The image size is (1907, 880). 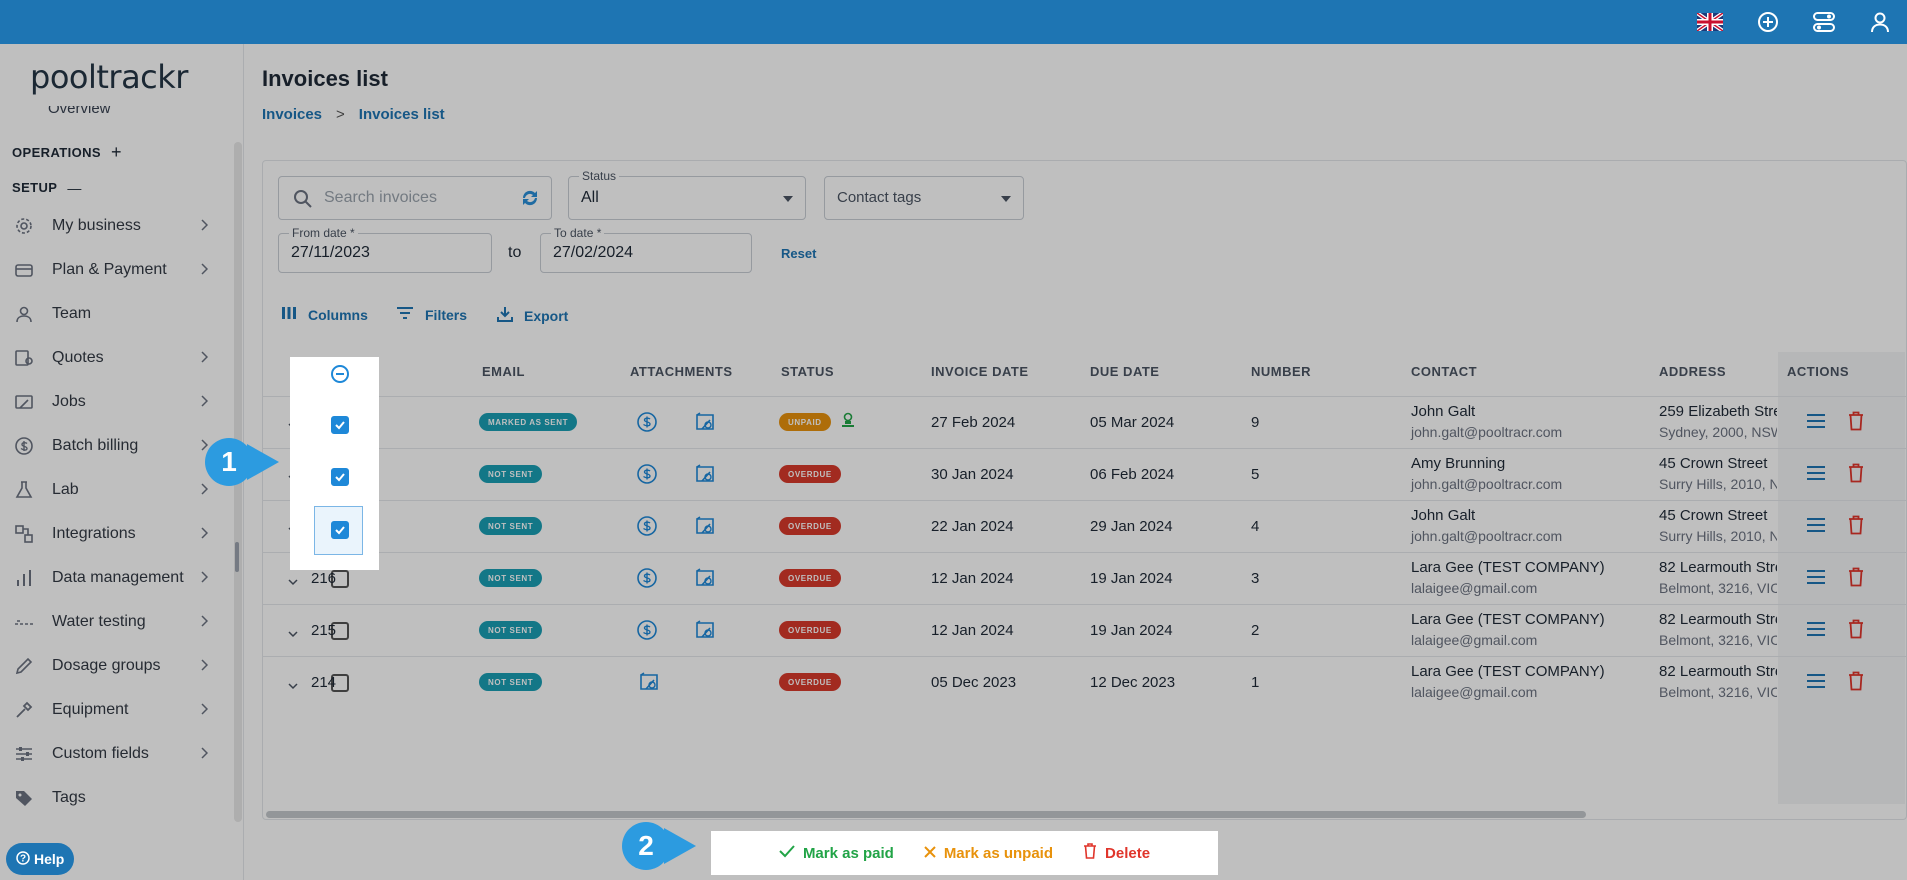 I want to click on sidebar-item-jobs: Jobs, so click(x=115, y=402).